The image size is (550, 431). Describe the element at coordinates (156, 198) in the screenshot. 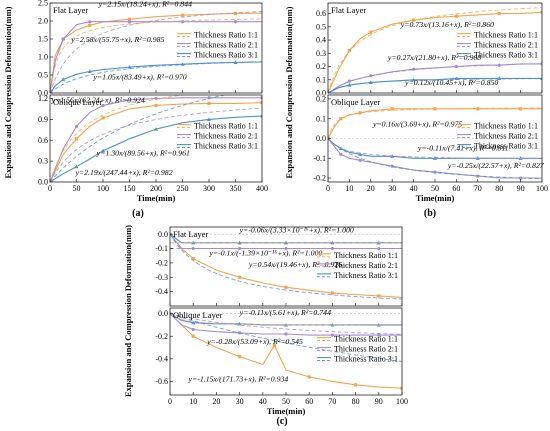

I see `x-axis-title: Time(min)` at that location.